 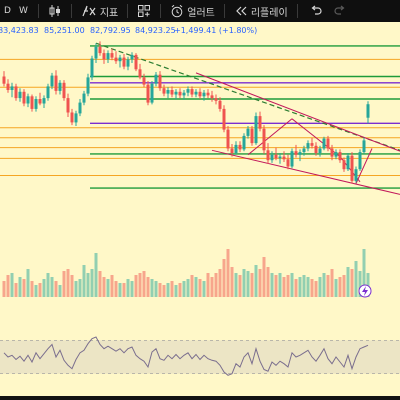 What do you see at coordinates (340, 11) in the screenshot?
I see `redo-button` at bounding box center [340, 11].